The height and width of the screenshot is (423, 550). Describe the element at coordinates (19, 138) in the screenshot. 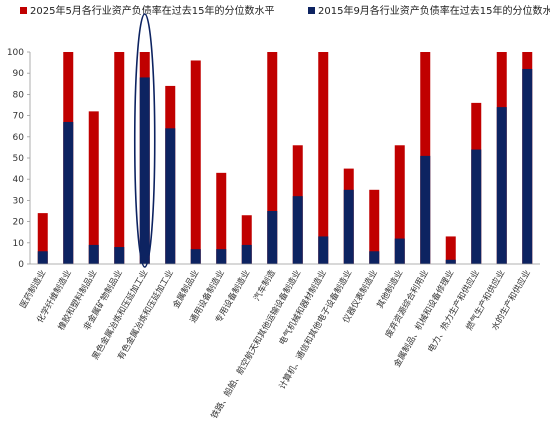

I see `y-tick-label: 60` at that location.